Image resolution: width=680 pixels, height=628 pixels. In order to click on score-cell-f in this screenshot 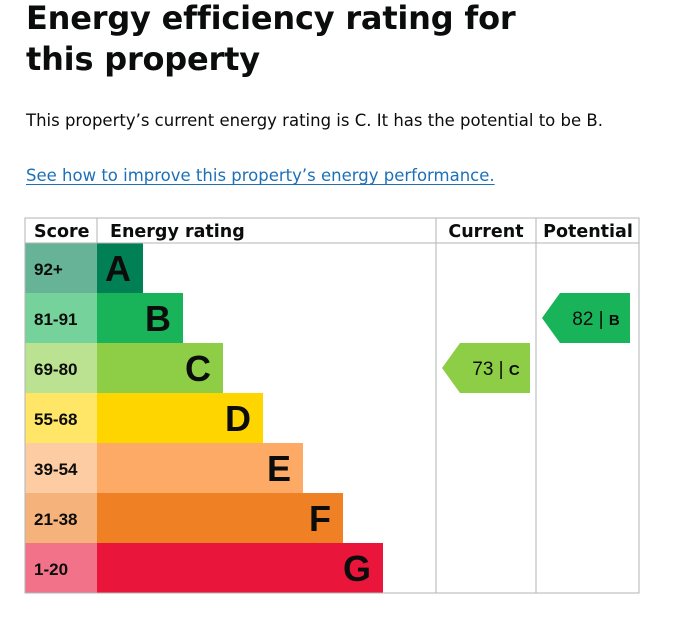, I will do `click(61, 518)`.